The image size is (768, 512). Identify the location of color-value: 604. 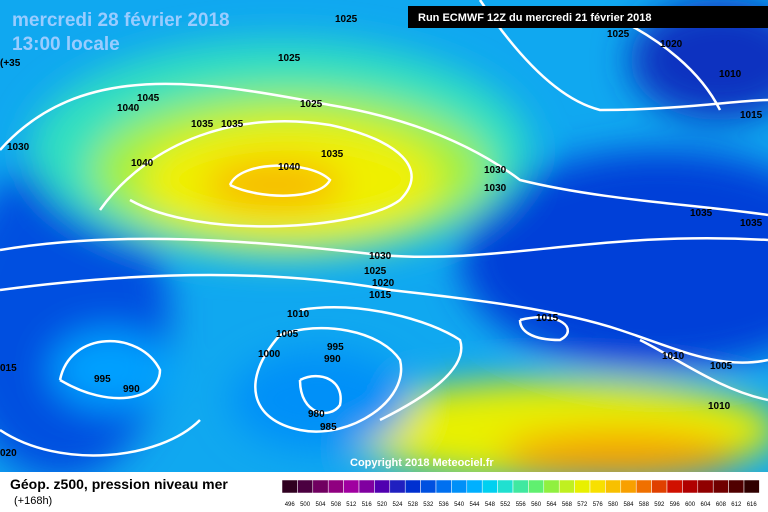
(705, 505).